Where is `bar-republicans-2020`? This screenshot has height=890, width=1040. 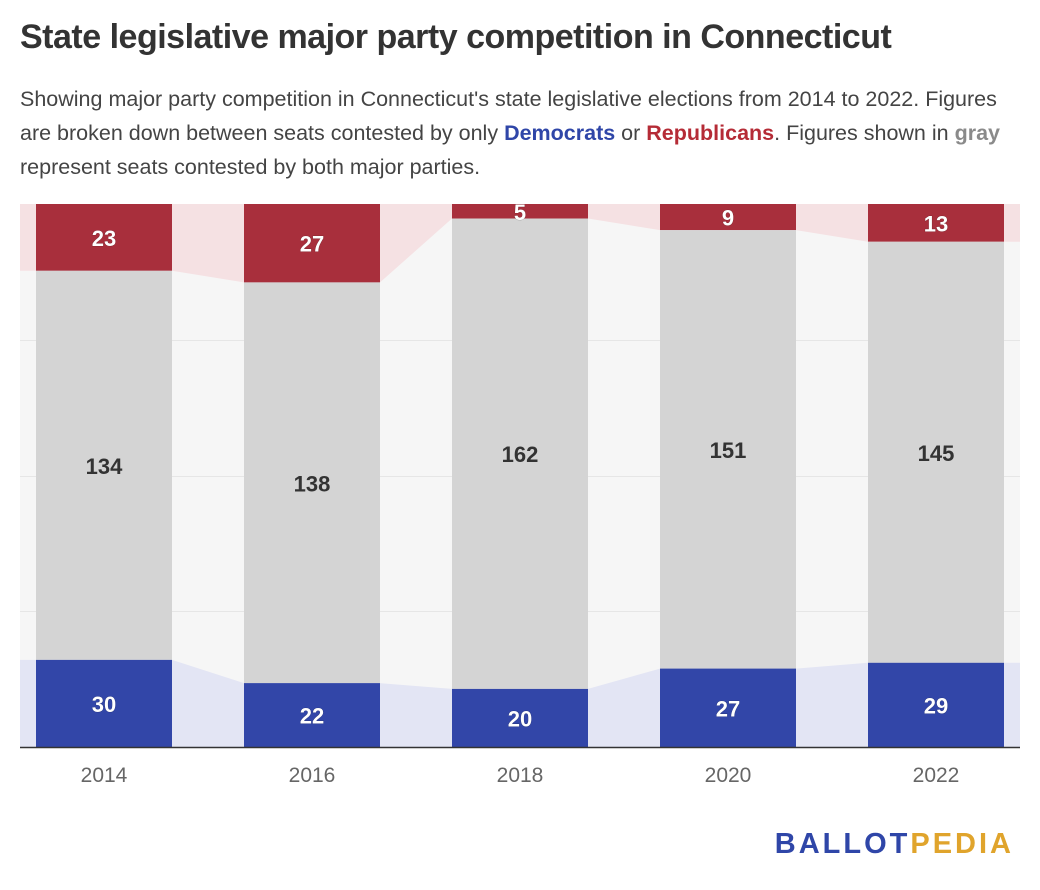
bar-republicans-2020 is located at coordinates (728, 217).